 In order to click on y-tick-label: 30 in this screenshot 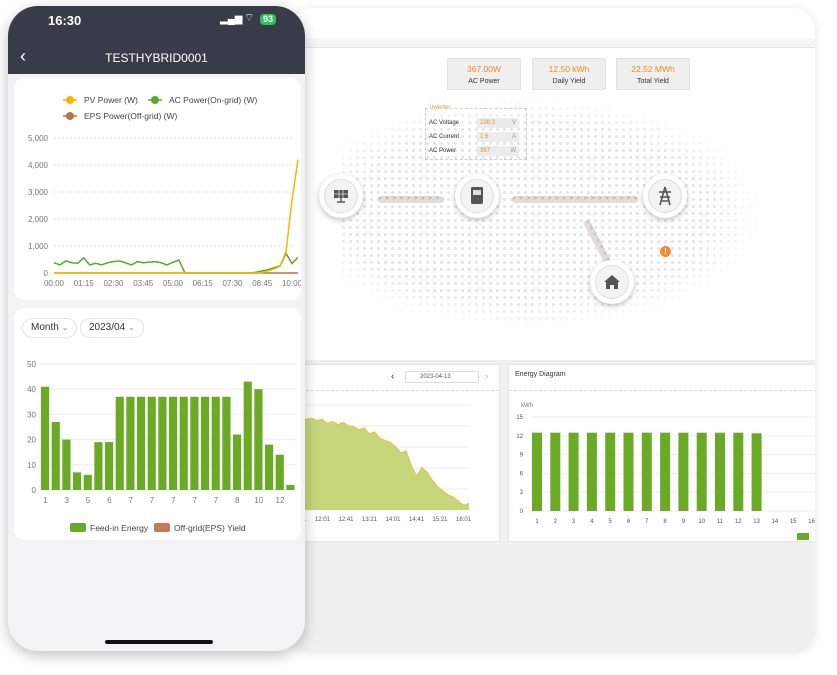, I will do `click(31, 414)`.